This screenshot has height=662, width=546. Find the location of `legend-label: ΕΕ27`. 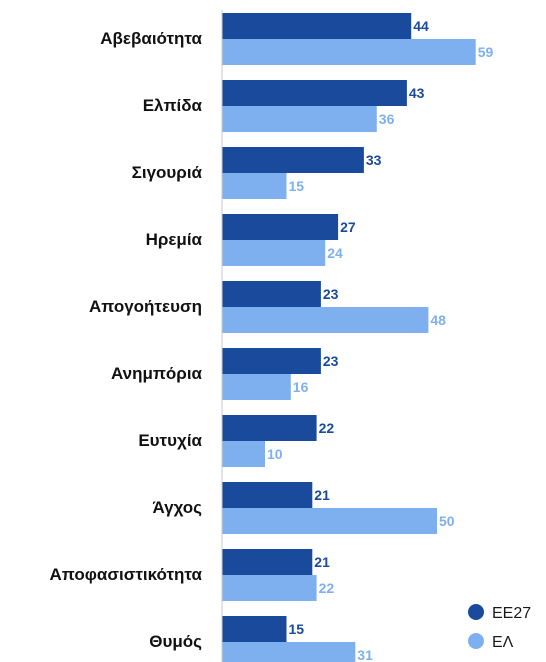

legend-label: ΕΕ27 is located at coordinates (511, 613).